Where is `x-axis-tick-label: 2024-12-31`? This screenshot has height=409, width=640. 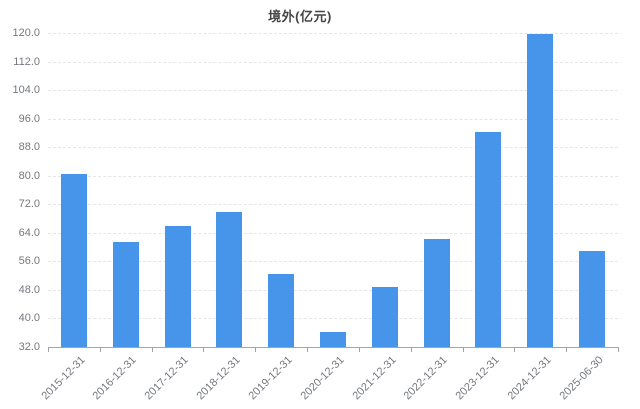 x-axis-tick-label: 2024-12-31 is located at coordinates (529, 378).